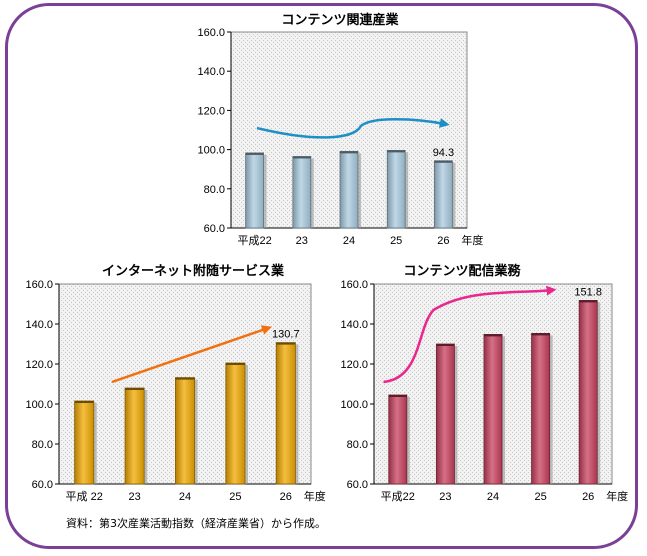 The image size is (647, 556). What do you see at coordinates (286, 497) in the screenshot?
I see `internet-x-tick-label: 26` at bounding box center [286, 497].